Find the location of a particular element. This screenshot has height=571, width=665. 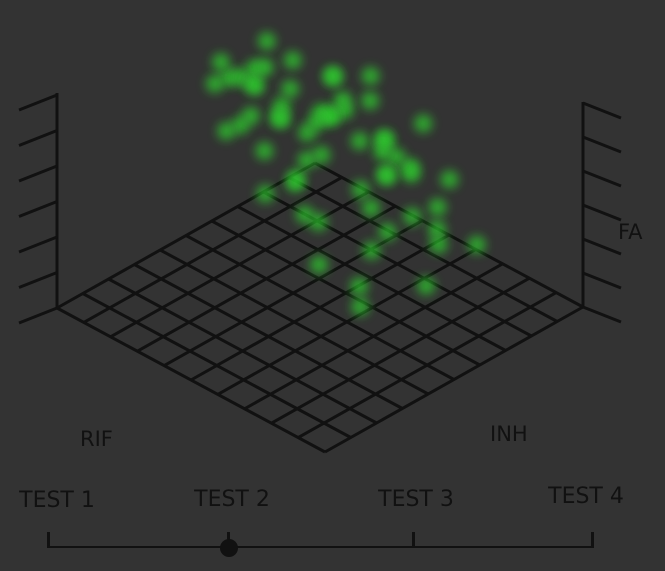

timeline-label-test-2: TEST 2 is located at coordinates (232, 499).